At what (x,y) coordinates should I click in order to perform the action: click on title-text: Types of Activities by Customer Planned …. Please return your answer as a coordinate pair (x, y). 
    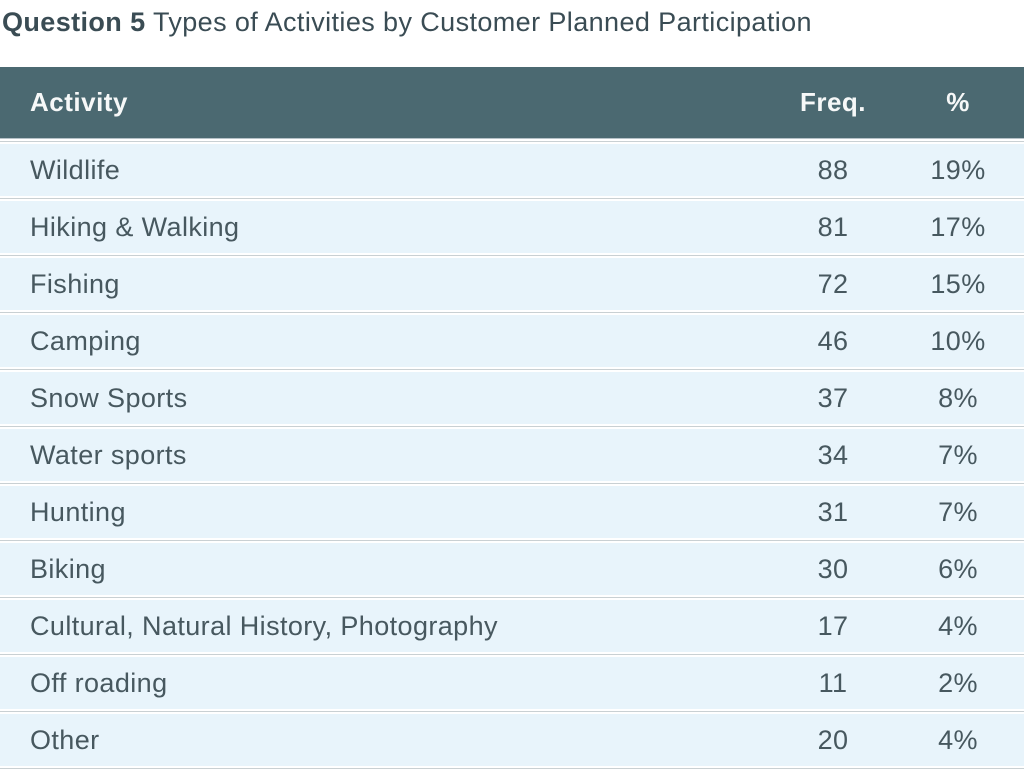
    Looking at the image, I should click on (482, 22).